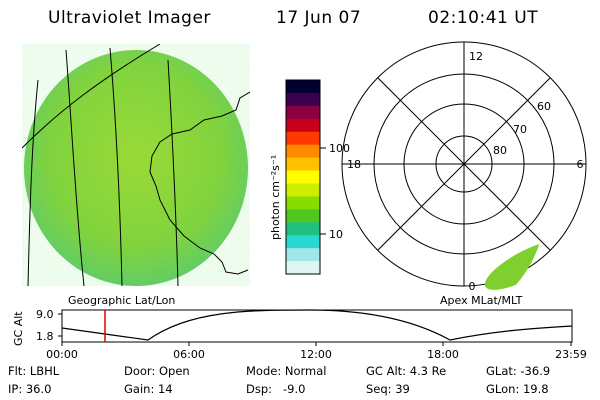  What do you see at coordinates (199, 183) in the screenshot?
I see `coastline` at bounding box center [199, 183].